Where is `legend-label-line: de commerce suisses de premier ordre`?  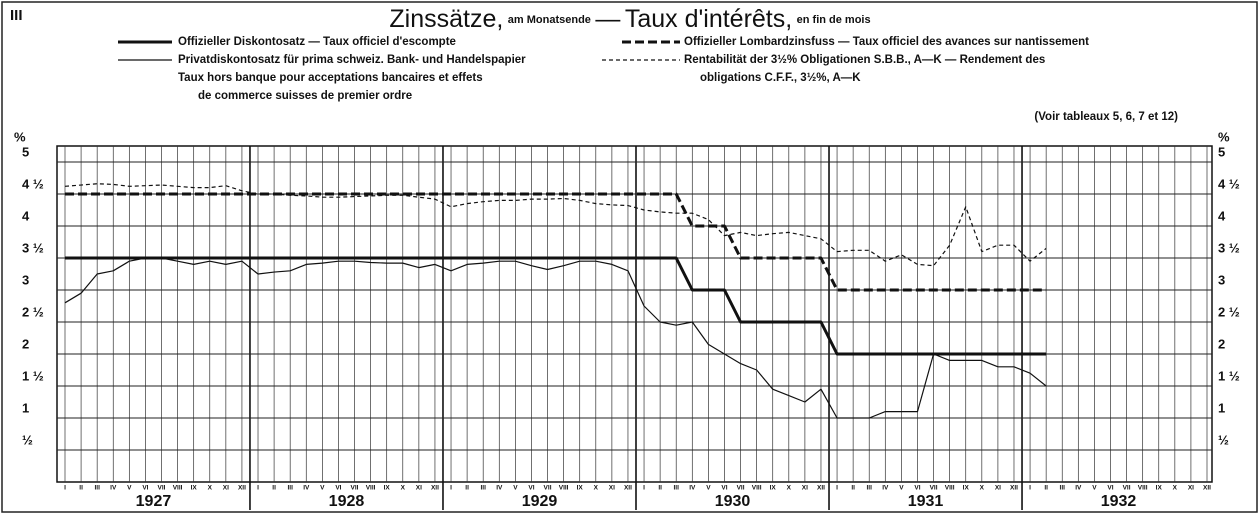 legend-label-line: de commerce suisses de premier ordre is located at coordinates (305, 96).